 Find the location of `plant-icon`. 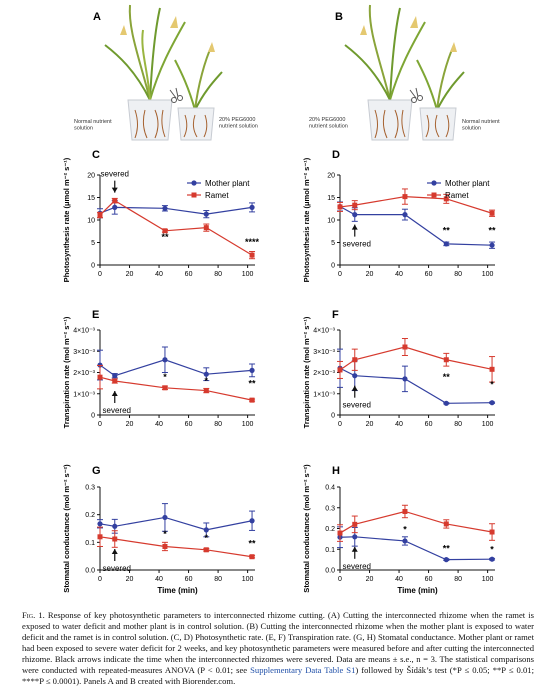

plant-icon is located at coordinates (385, 52).